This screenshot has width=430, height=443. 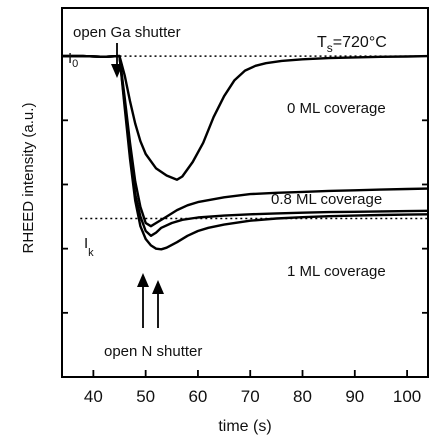 What do you see at coordinates (407, 396) in the screenshot?
I see `x-tick-label: 100` at bounding box center [407, 396].